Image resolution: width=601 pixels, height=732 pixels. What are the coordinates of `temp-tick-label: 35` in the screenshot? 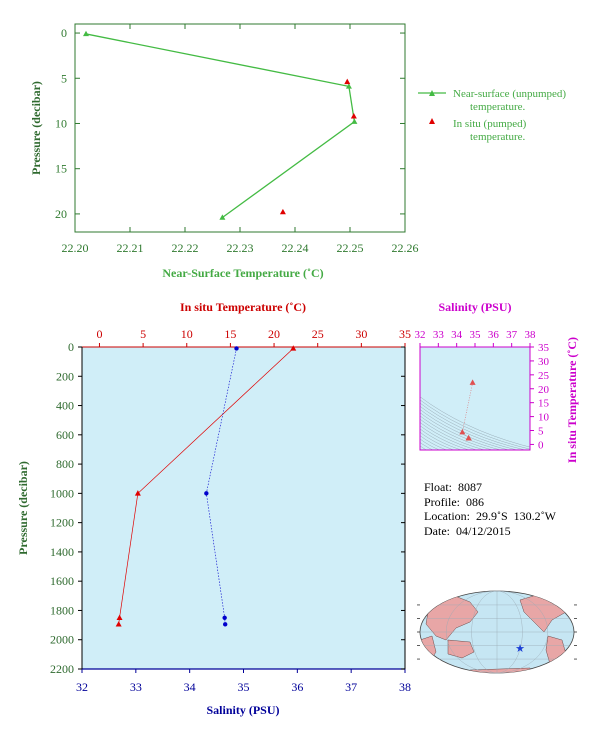 It's located at (405, 334).